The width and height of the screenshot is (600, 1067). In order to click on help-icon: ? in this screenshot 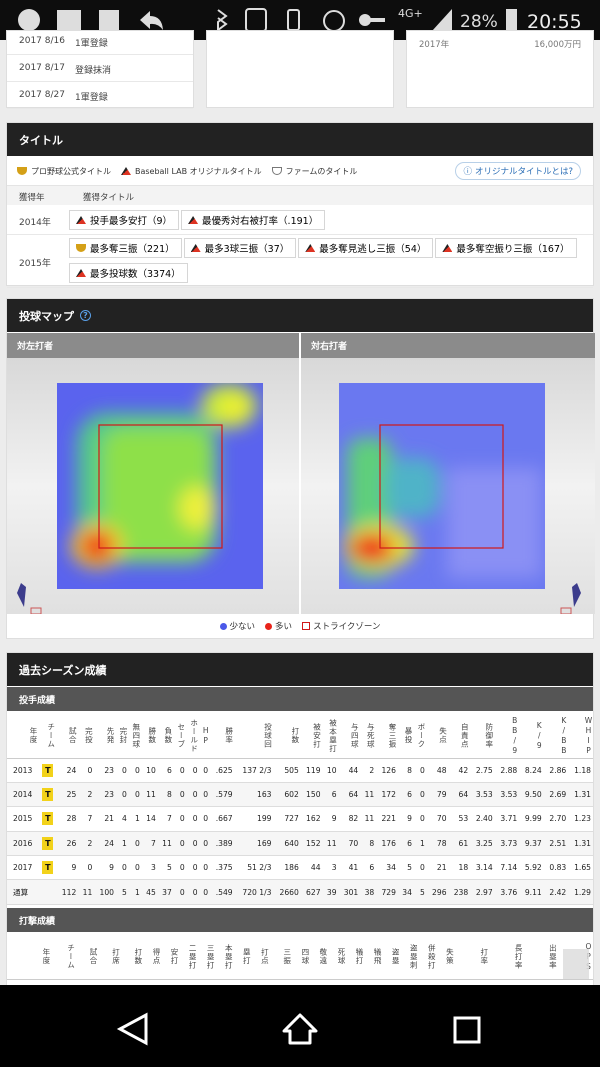, I will do `click(85, 315)`.